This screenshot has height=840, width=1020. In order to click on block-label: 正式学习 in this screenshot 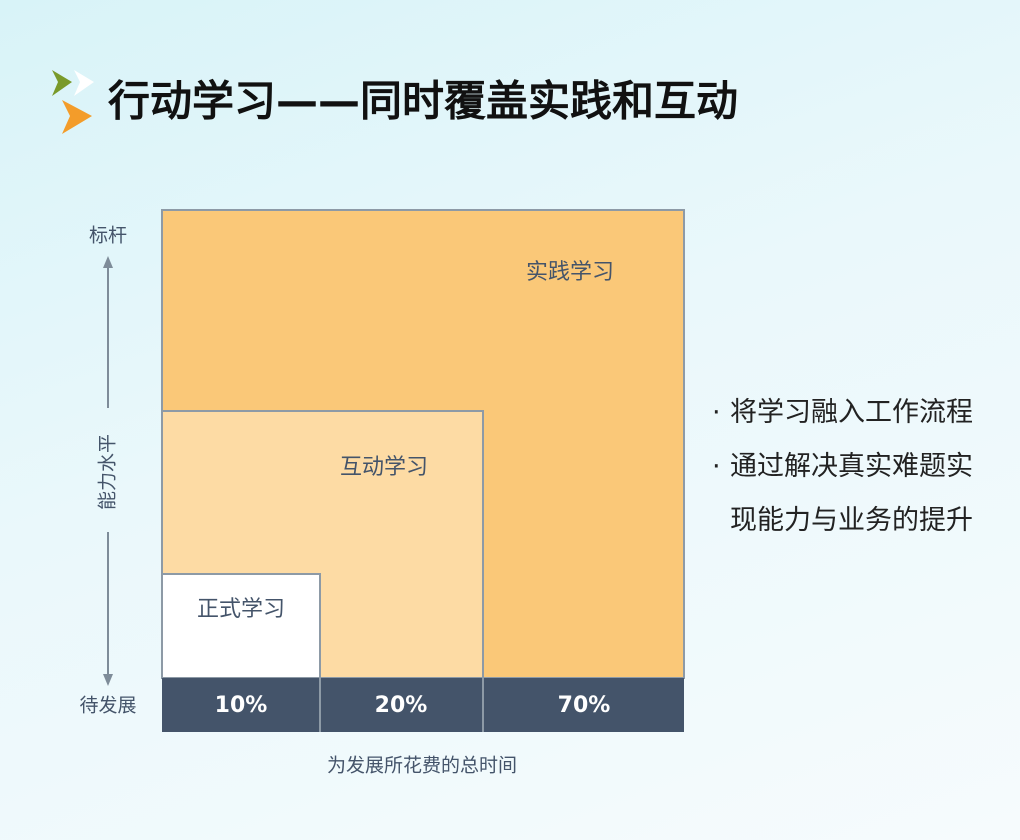, I will do `click(241, 609)`.